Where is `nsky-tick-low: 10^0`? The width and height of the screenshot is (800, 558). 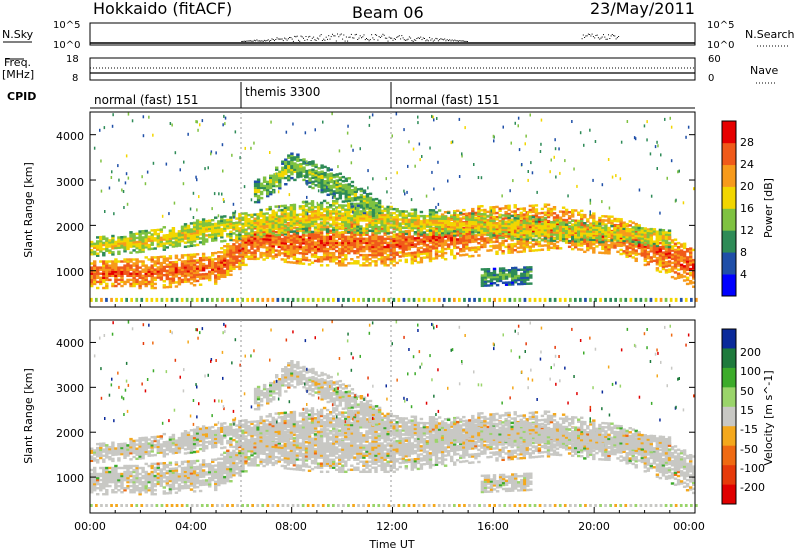
nsky-tick-low: 10^0 is located at coordinates (66, 45).